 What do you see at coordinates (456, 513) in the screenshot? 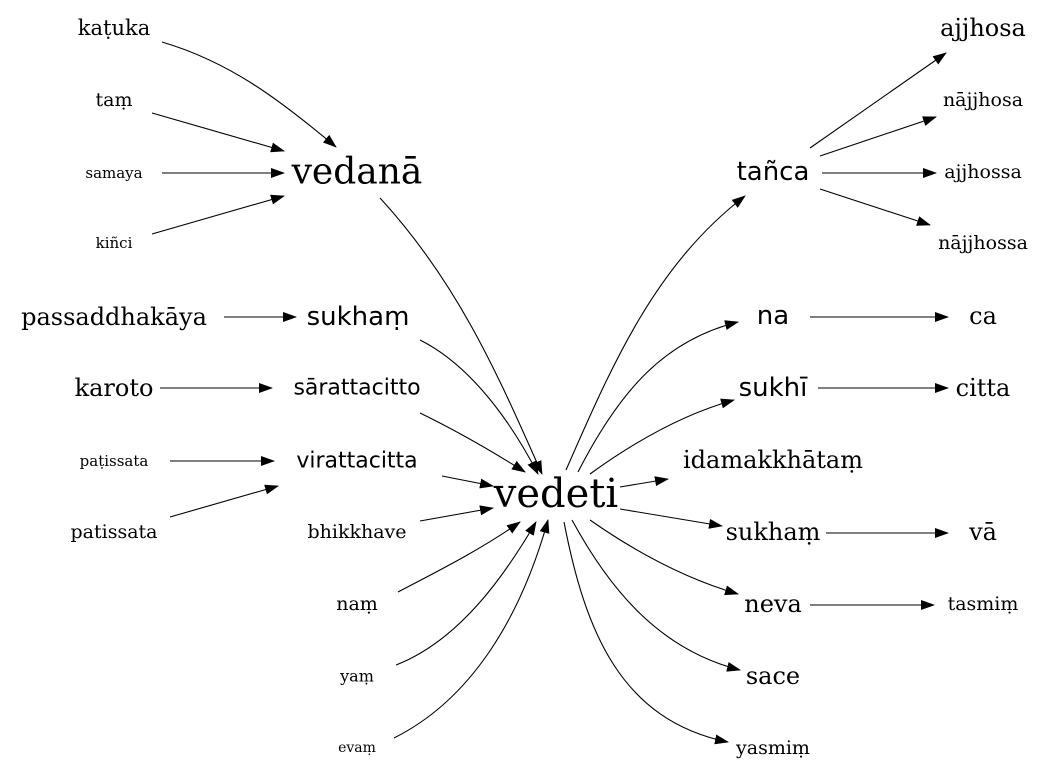
I see `edge-bhikkhave-vedeti` at bounding box center [456, 513].